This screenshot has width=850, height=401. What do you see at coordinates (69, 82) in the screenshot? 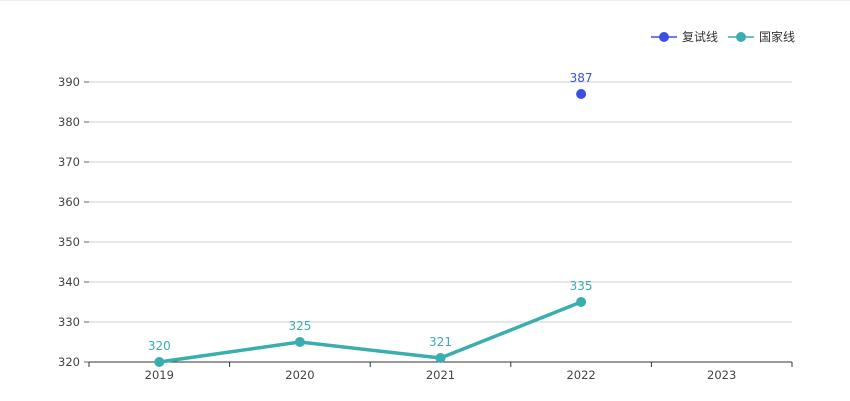
I see `y-tick-label: 390` at bounding box center [69, 82].